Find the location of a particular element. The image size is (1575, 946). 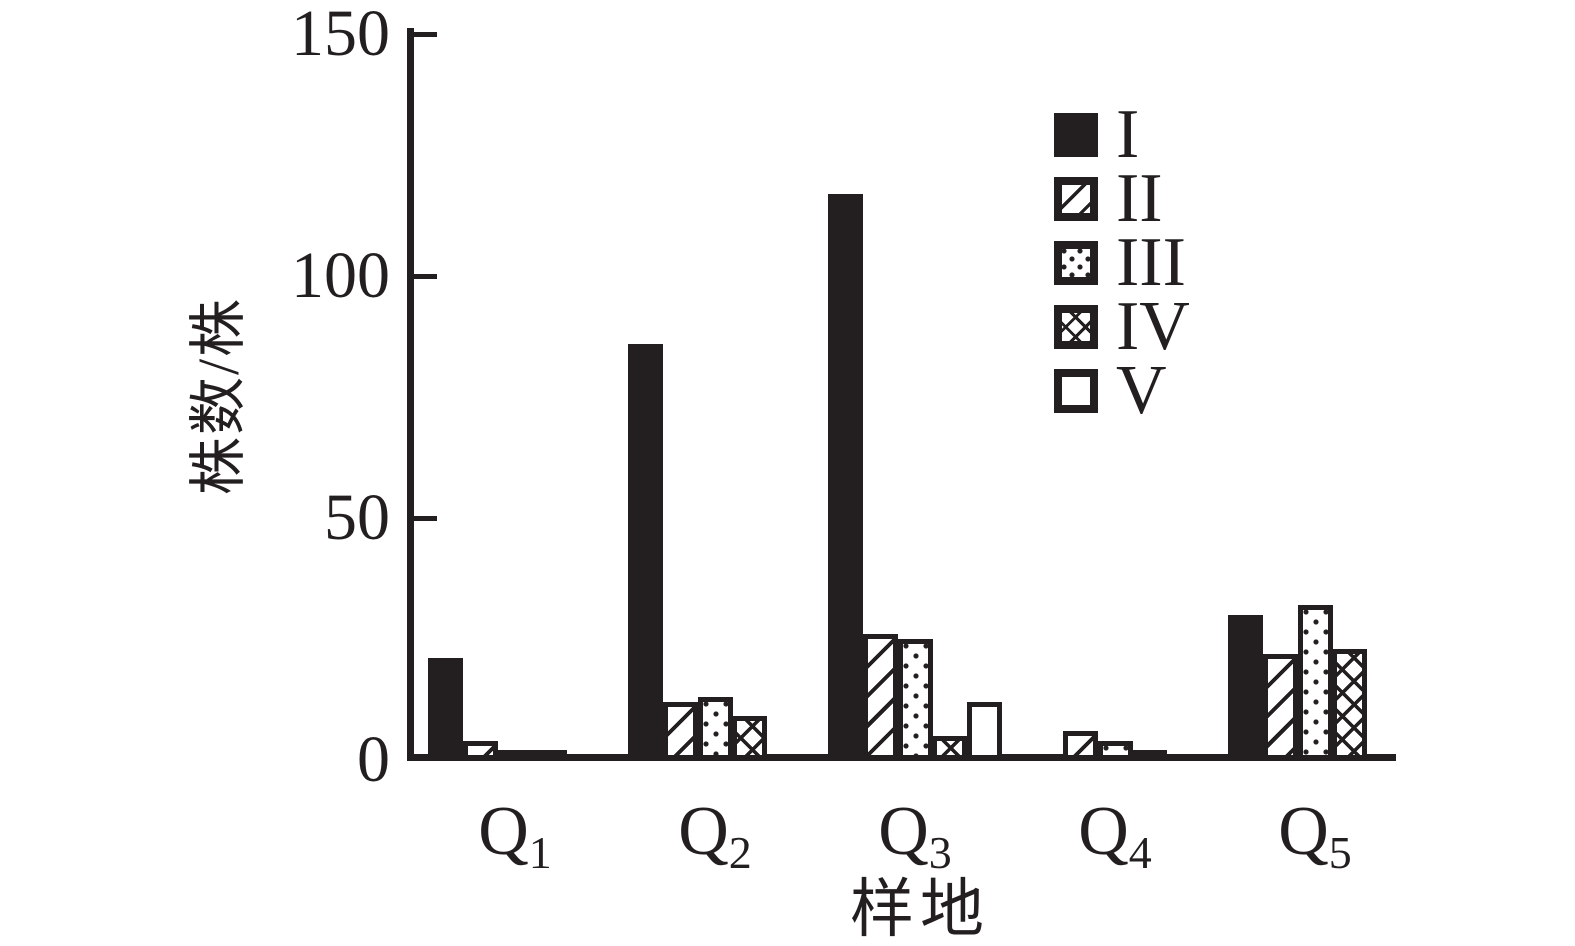

bar-Q3-V is located at coordinates (984, 731).